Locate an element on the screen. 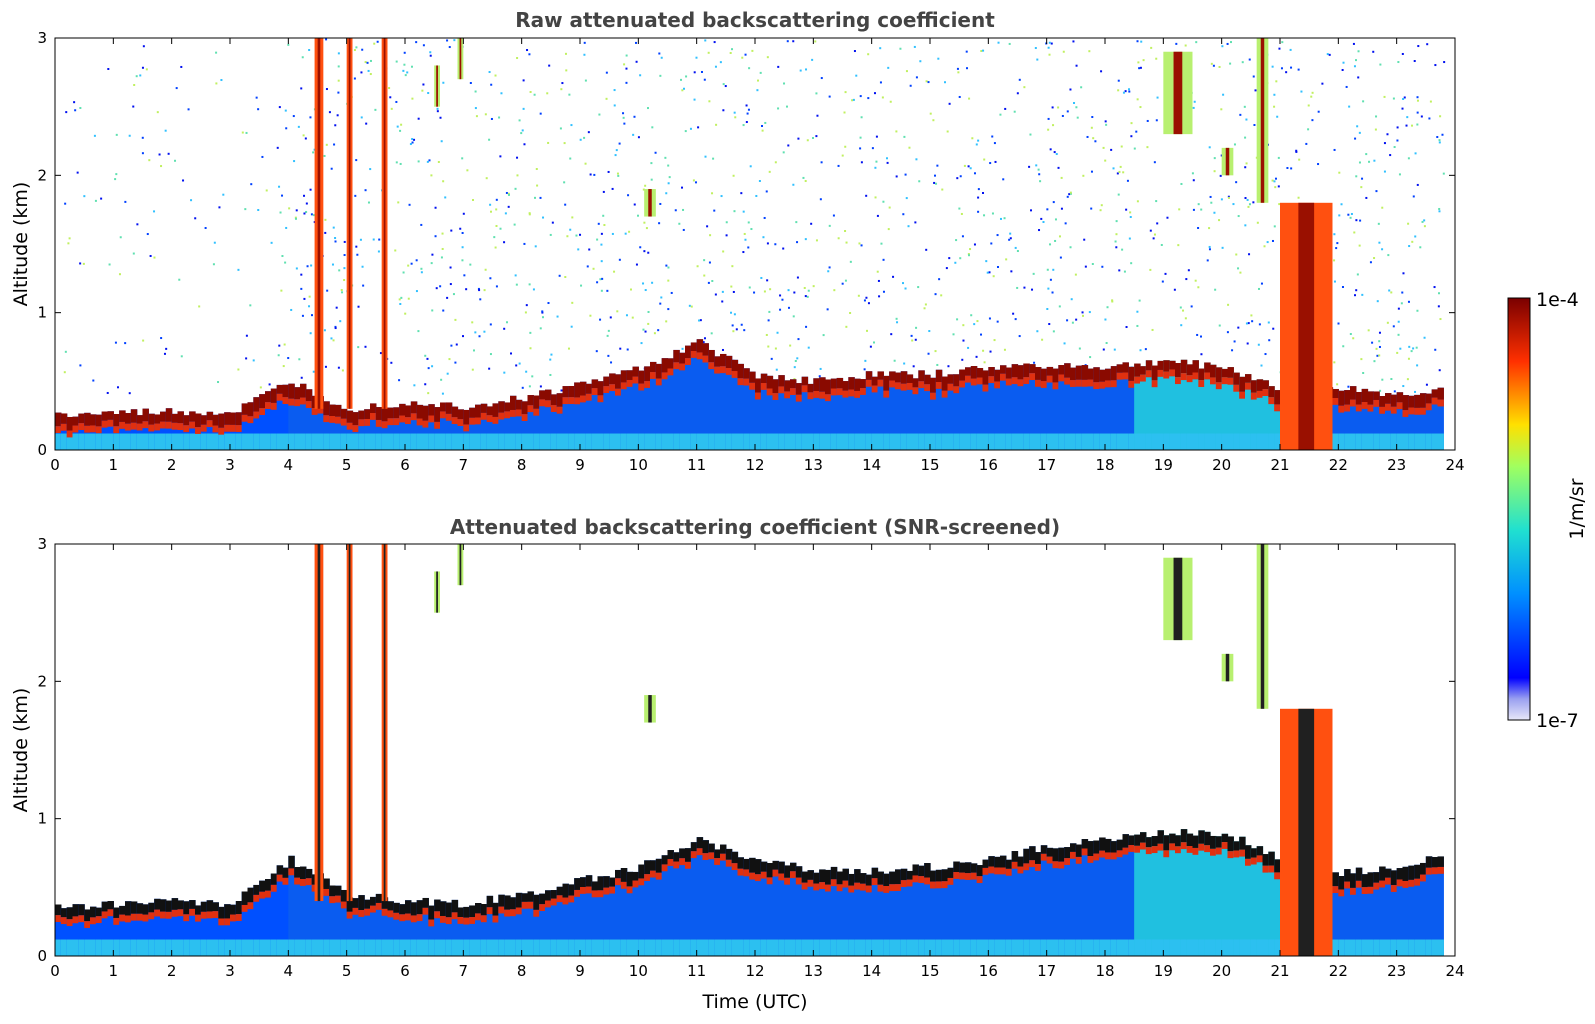 The height and width of the screenshot is (1024, 1595). x-tick-label: 1 is located at coordinates (114, 465).